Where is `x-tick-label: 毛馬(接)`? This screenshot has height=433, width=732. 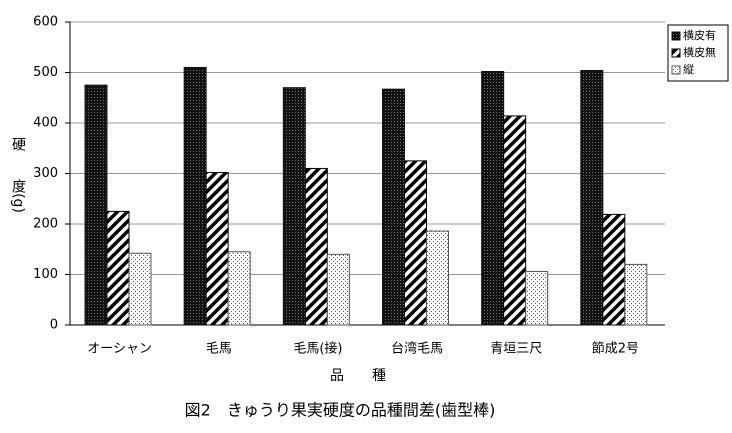 x-tick-label: 毛馬(接) is located at coordinates (317, 349).